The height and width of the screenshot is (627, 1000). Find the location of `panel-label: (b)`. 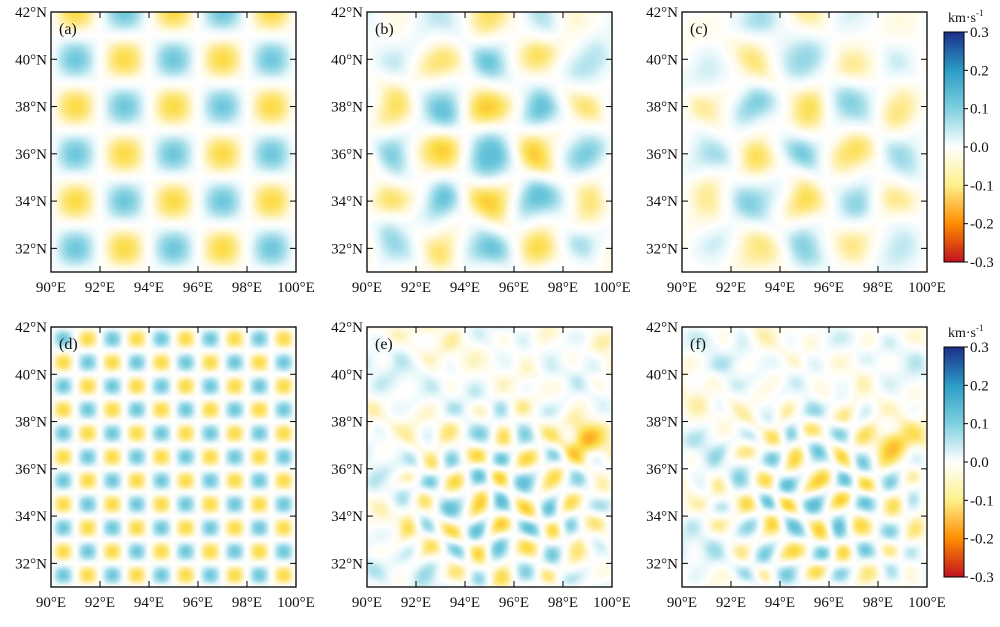

panel-label: (b) is located at coordinates (384, 29).